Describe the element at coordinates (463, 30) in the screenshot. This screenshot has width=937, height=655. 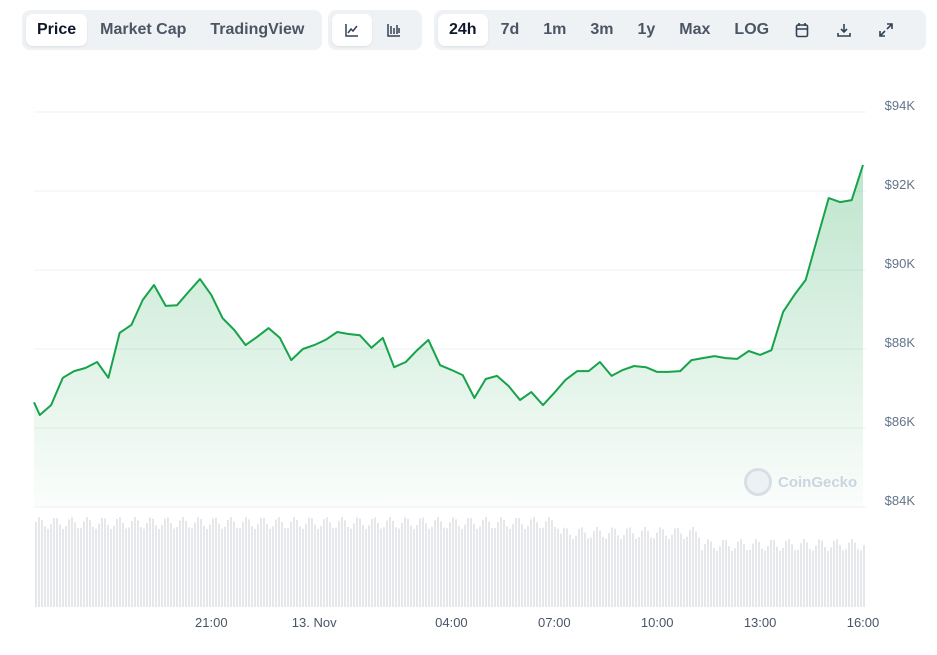
I see `range-24h: 24h` at that location.